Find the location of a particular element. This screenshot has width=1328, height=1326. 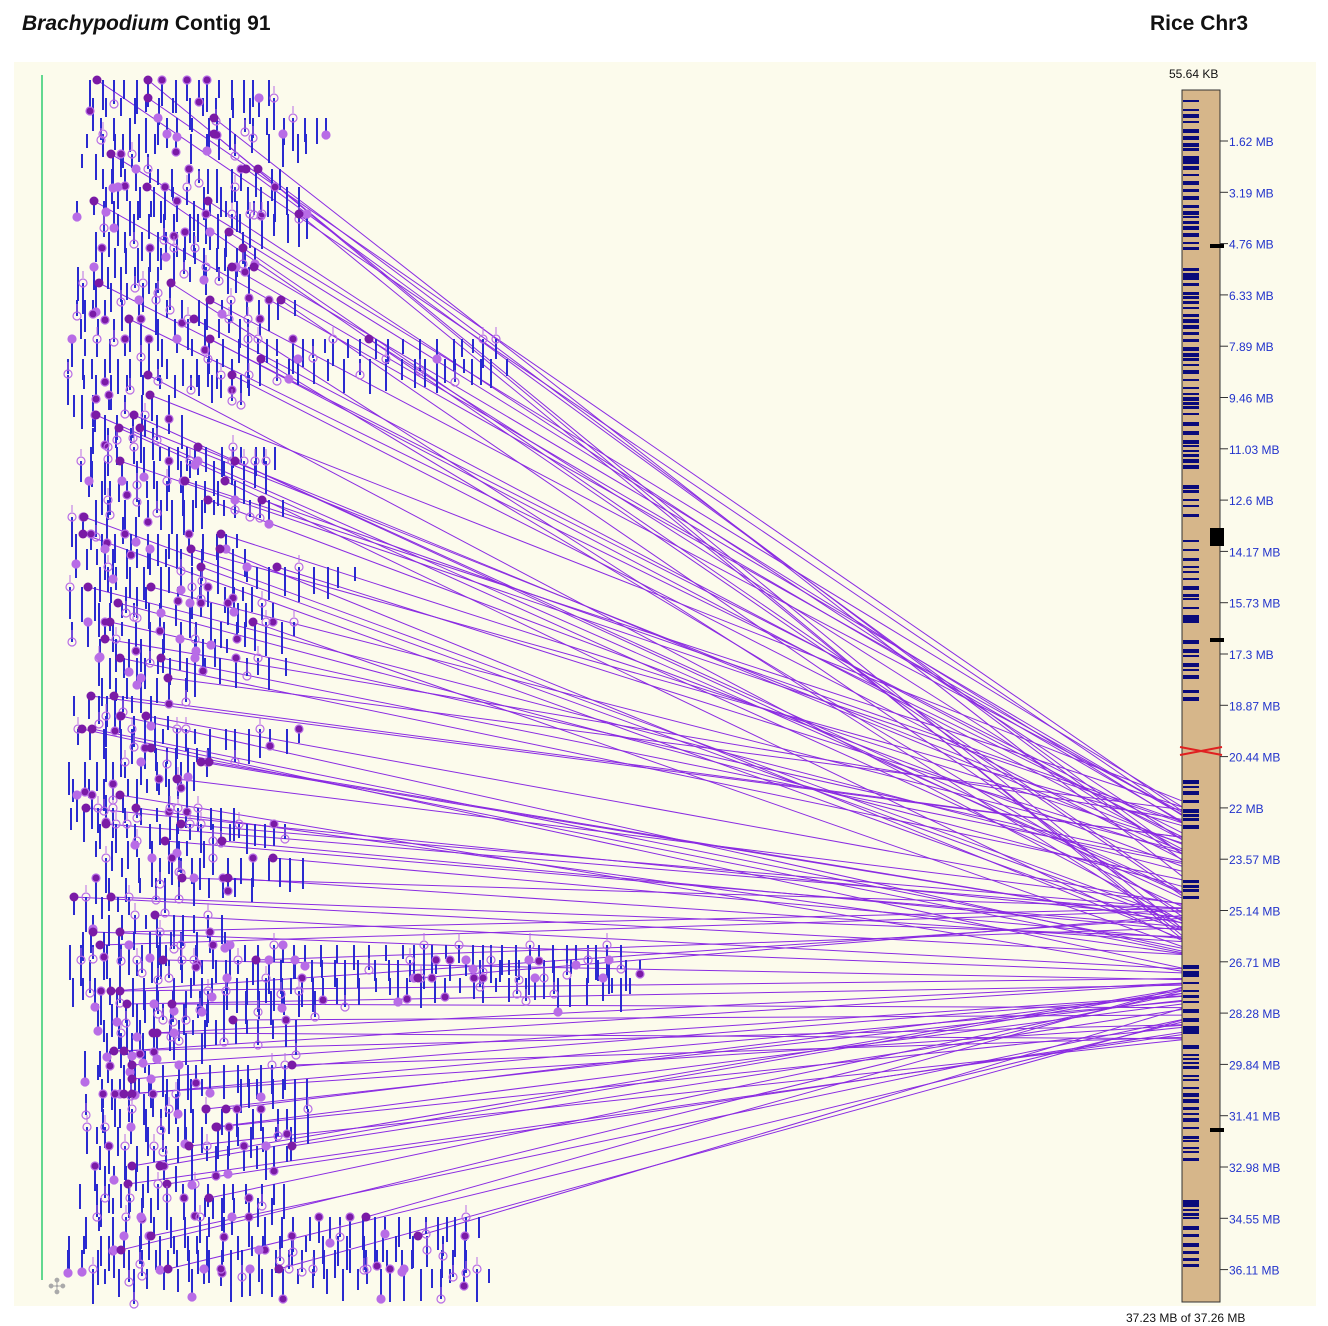

contig-name: Contig 91 is located at coordinates (220, 23).